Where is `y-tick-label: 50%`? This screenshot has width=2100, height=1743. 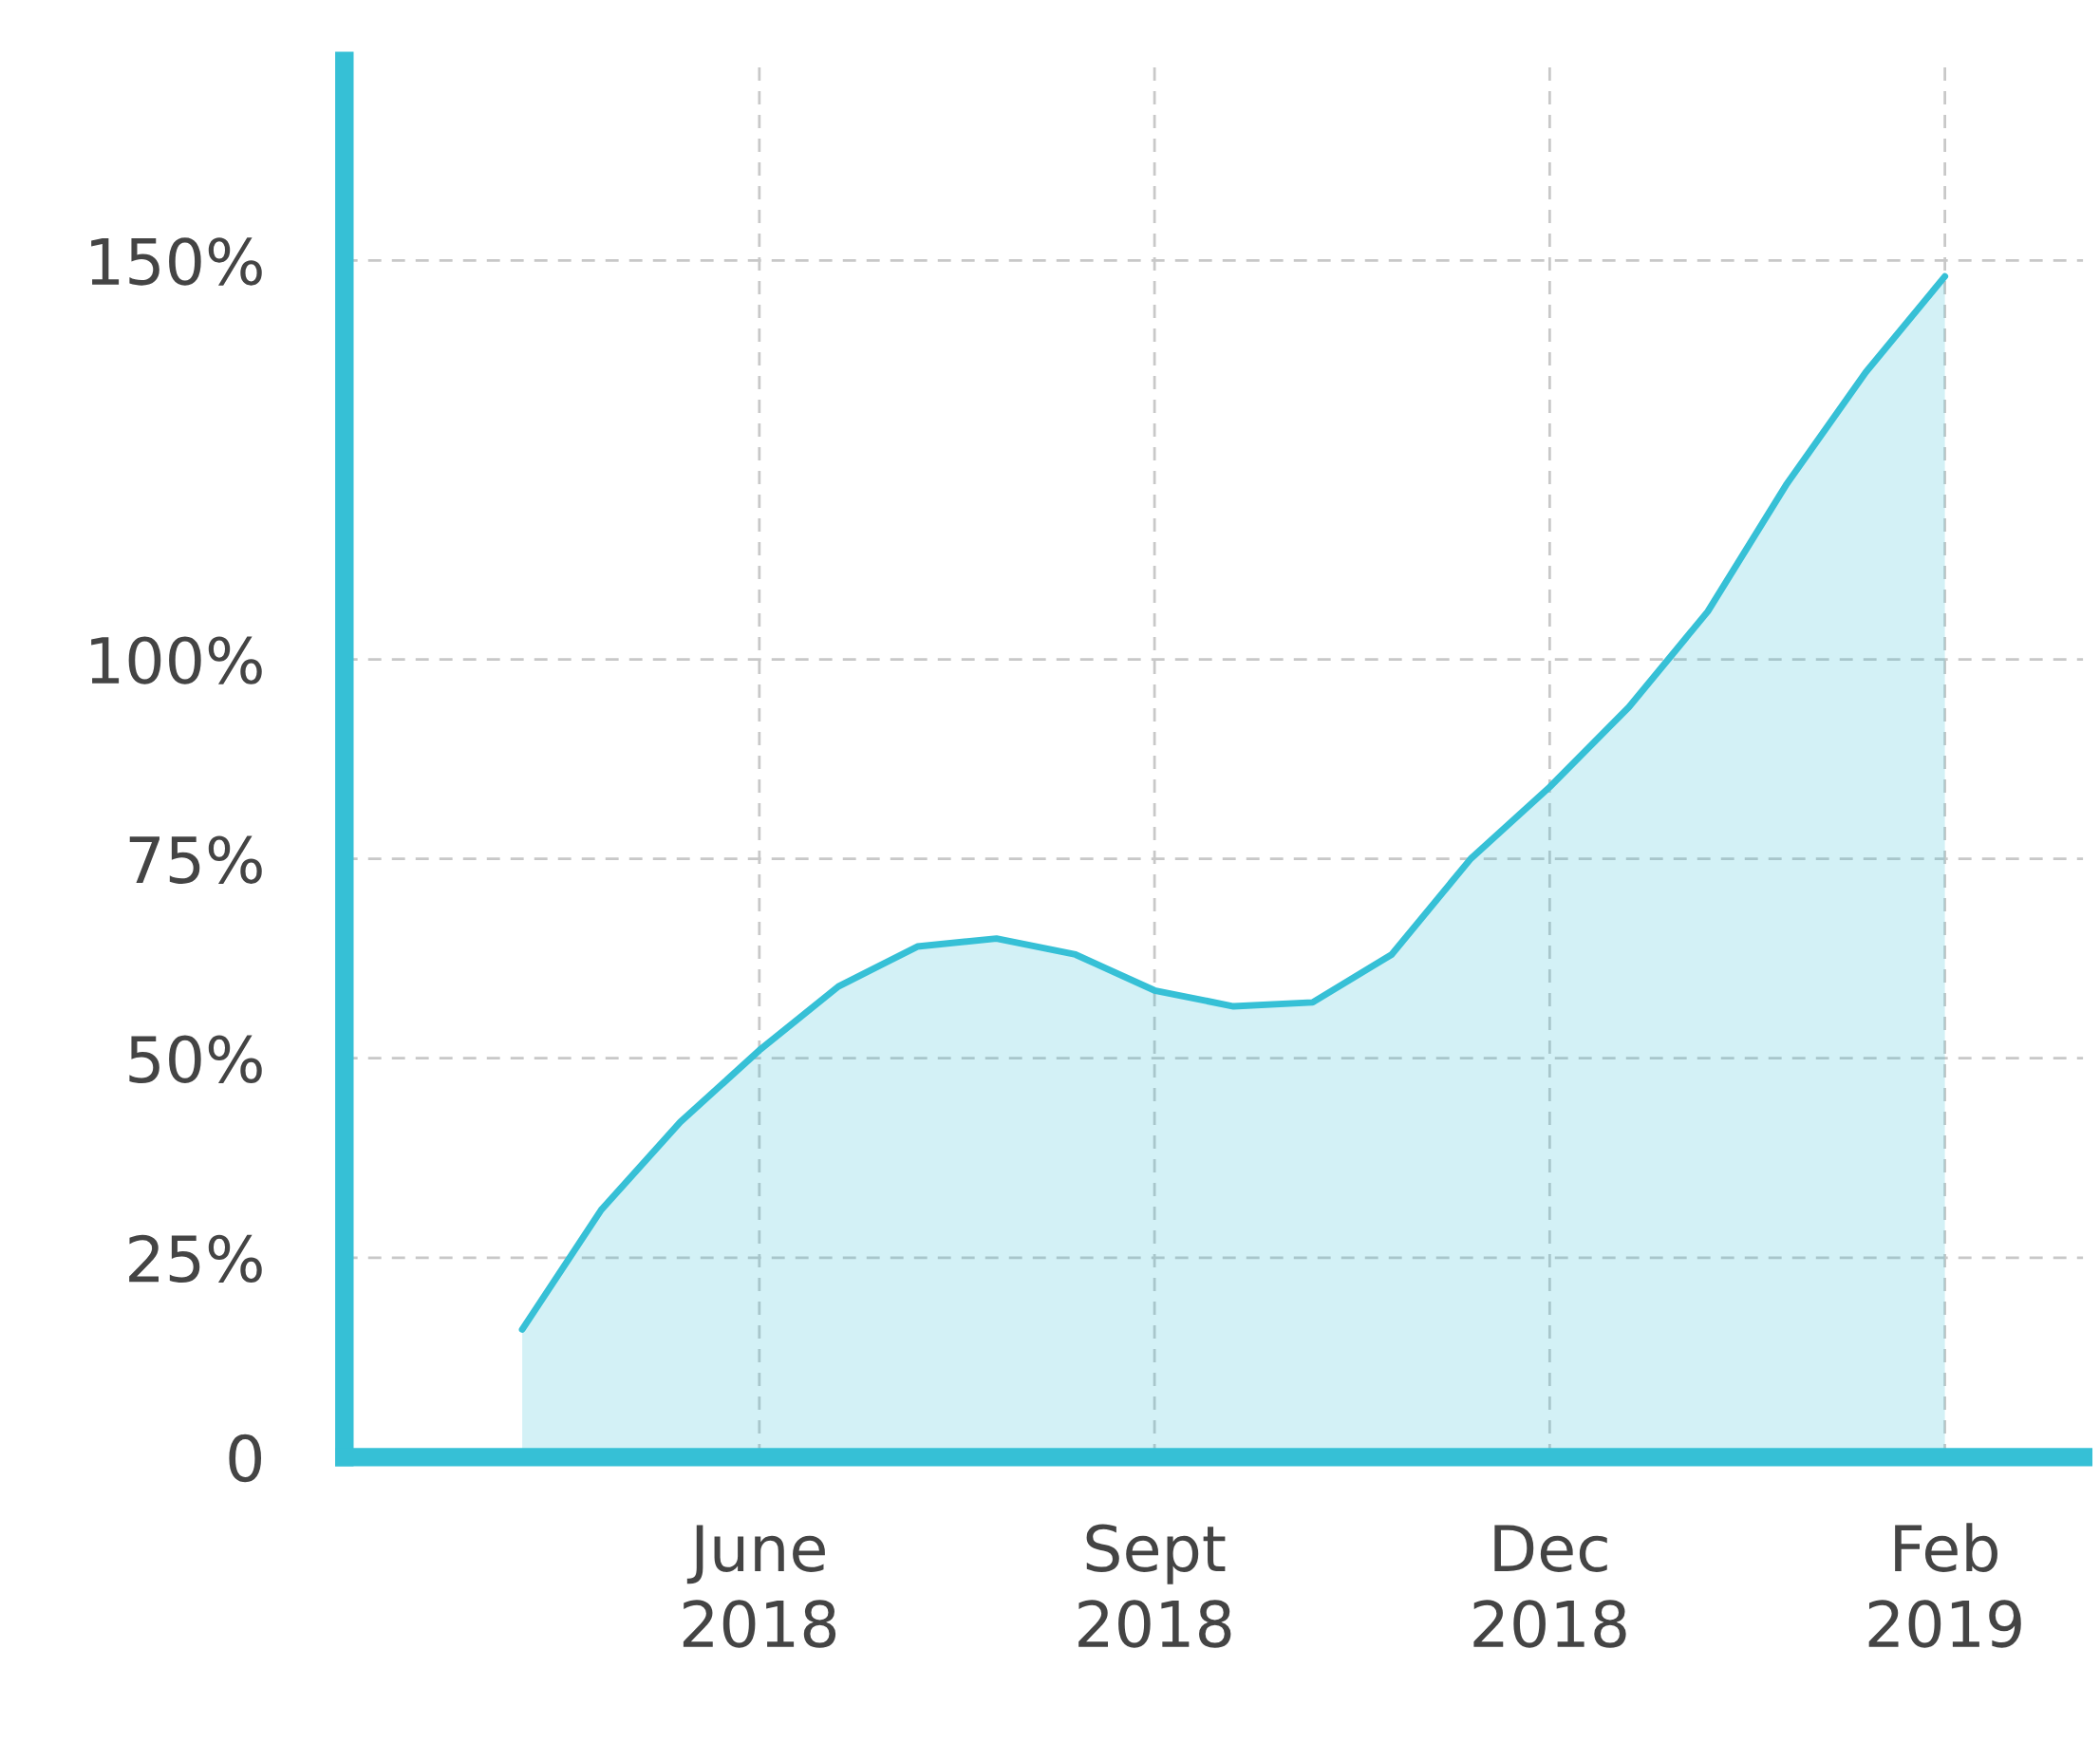
y-tick-label: 50% is located at coordinates (195, 1059).